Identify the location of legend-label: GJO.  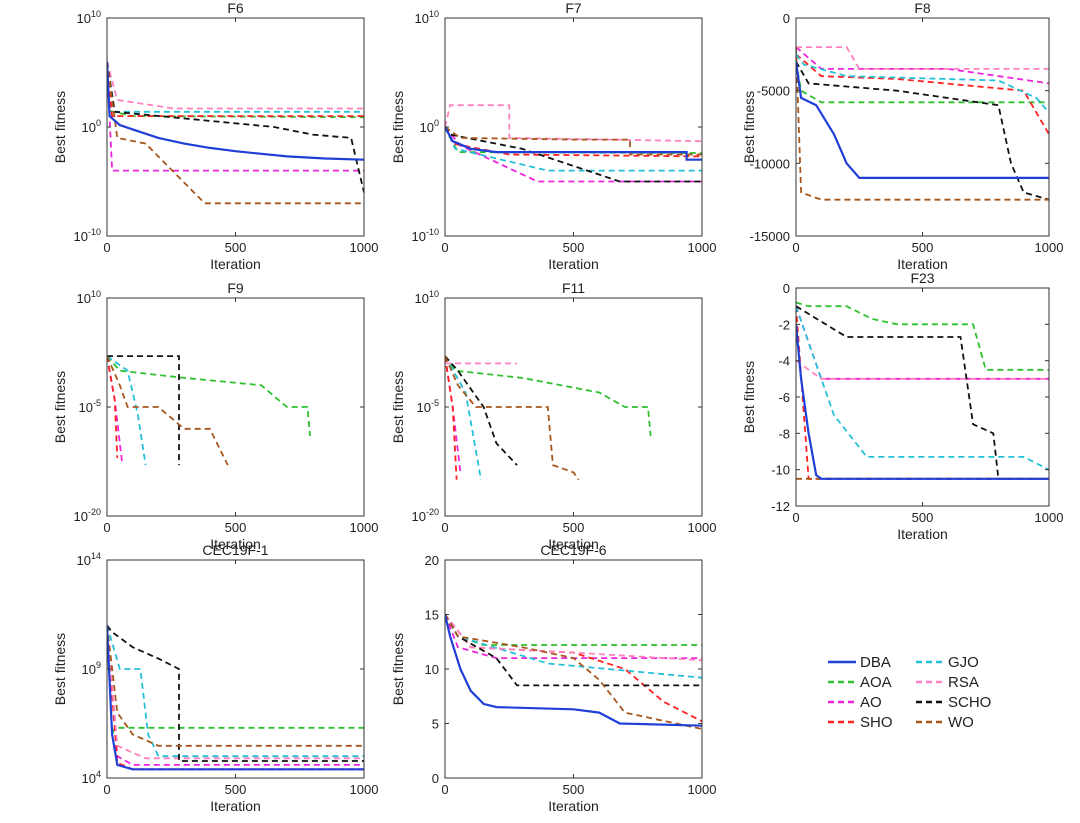
(963, 662).